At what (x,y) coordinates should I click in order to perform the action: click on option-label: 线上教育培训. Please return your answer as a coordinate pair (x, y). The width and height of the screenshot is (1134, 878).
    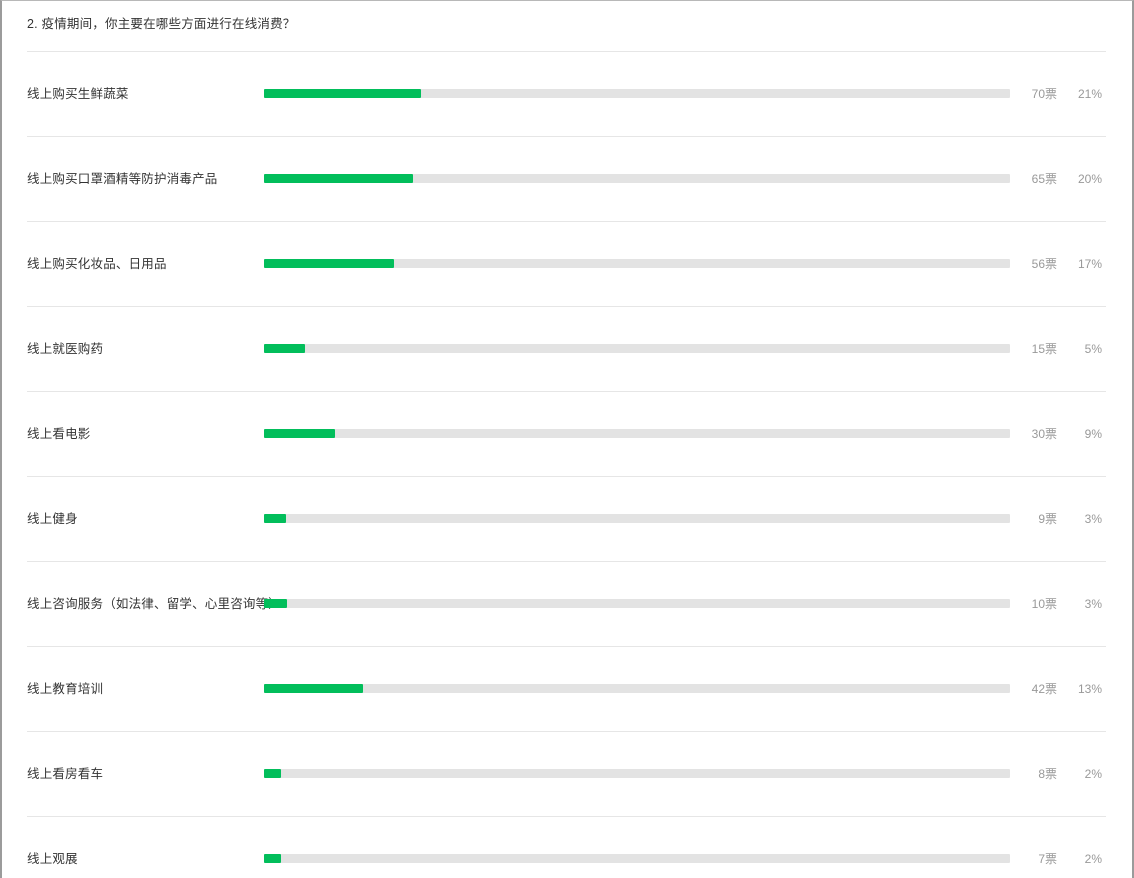
    Looking at the image, I should click on (65, 689).